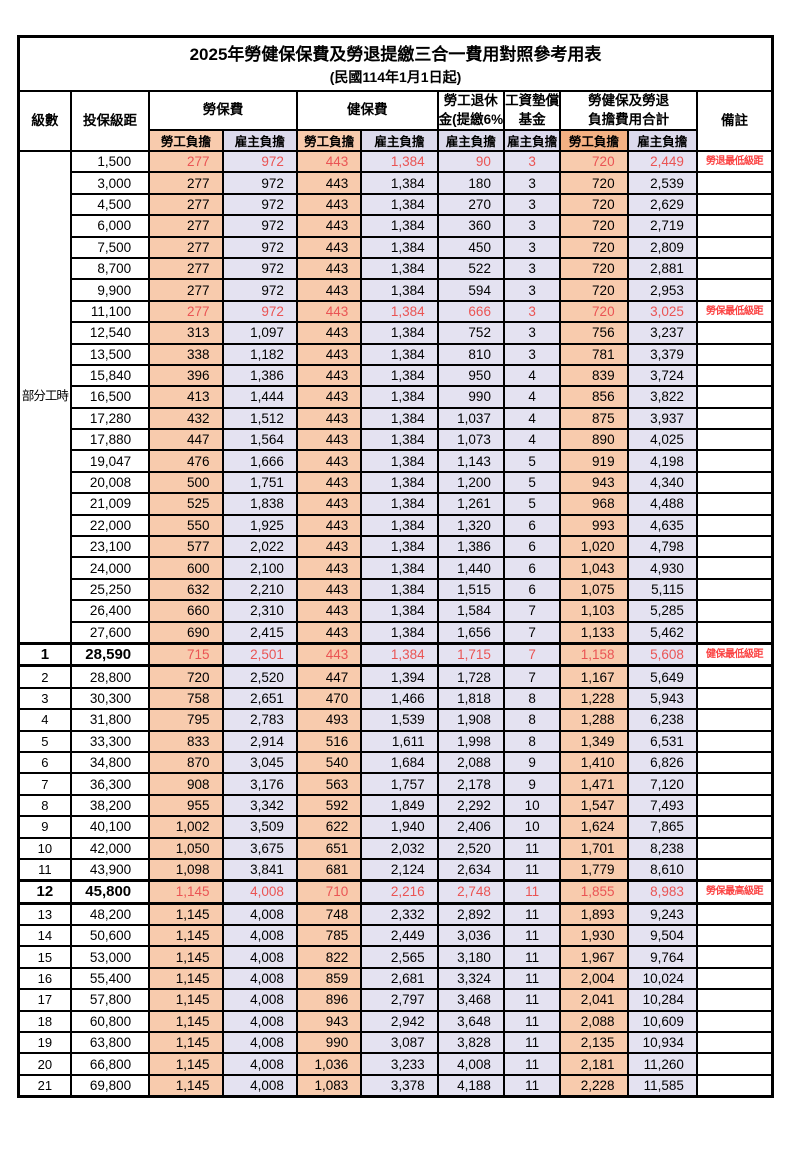 Image resolution: width=791 pixels, height=1155 pixels. What do you see at coordinates (329, 805) in the screenshot?
I see `health-employee-cell: 592` at bounding box center [329, 805].